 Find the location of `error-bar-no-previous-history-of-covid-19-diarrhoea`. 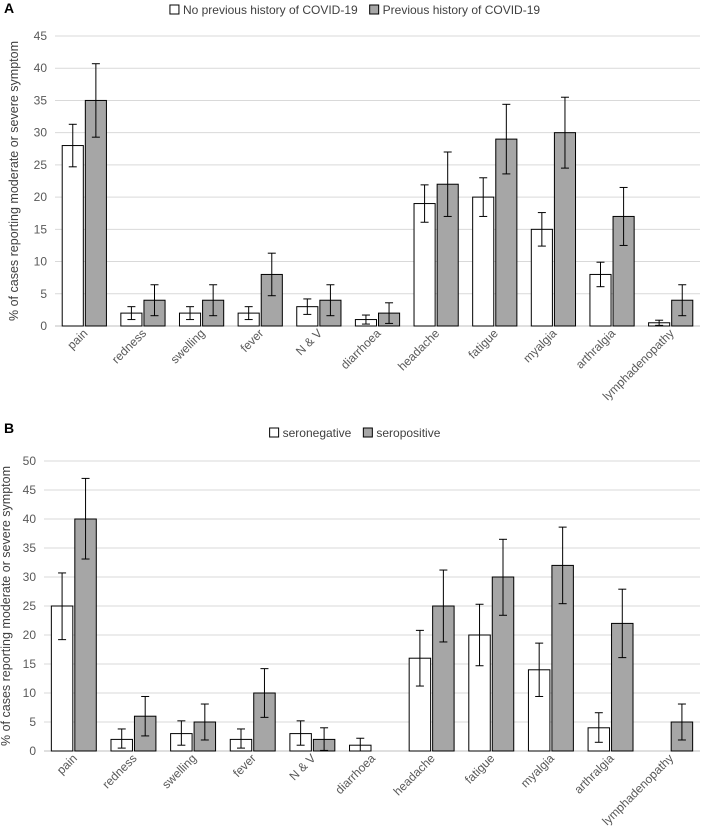

error-bar-no-previous-history-of-covid-19-diarrhoea is located at coordinates (365, 319).